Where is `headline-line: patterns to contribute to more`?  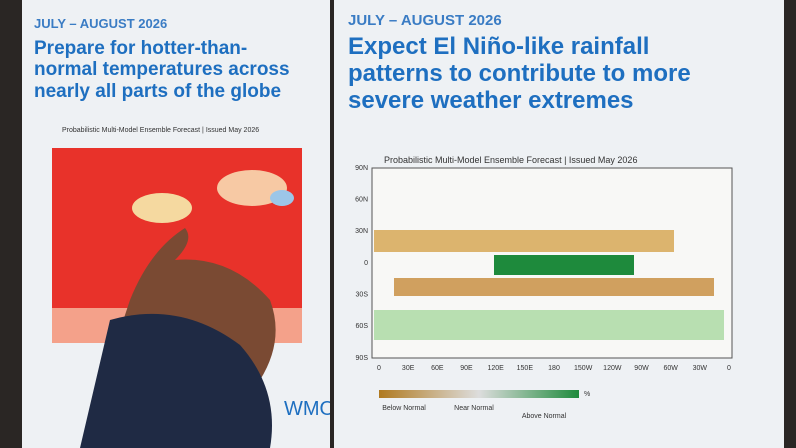
headline-line: patterns to contribute to more is located at coordinates (519, 73).